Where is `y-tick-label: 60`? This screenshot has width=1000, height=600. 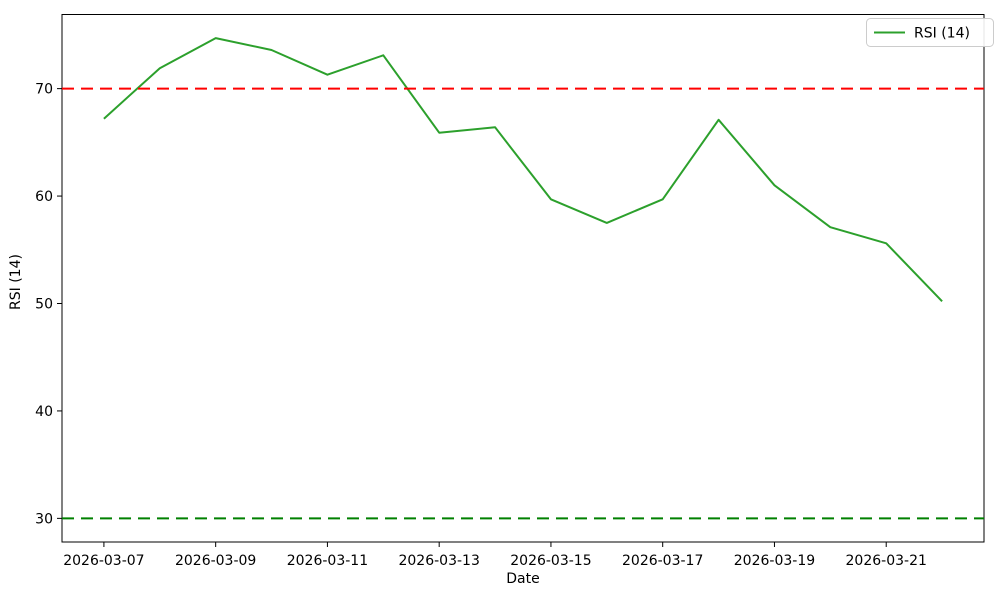 y-tick-label: 60 is located at coordinates (44, 197).